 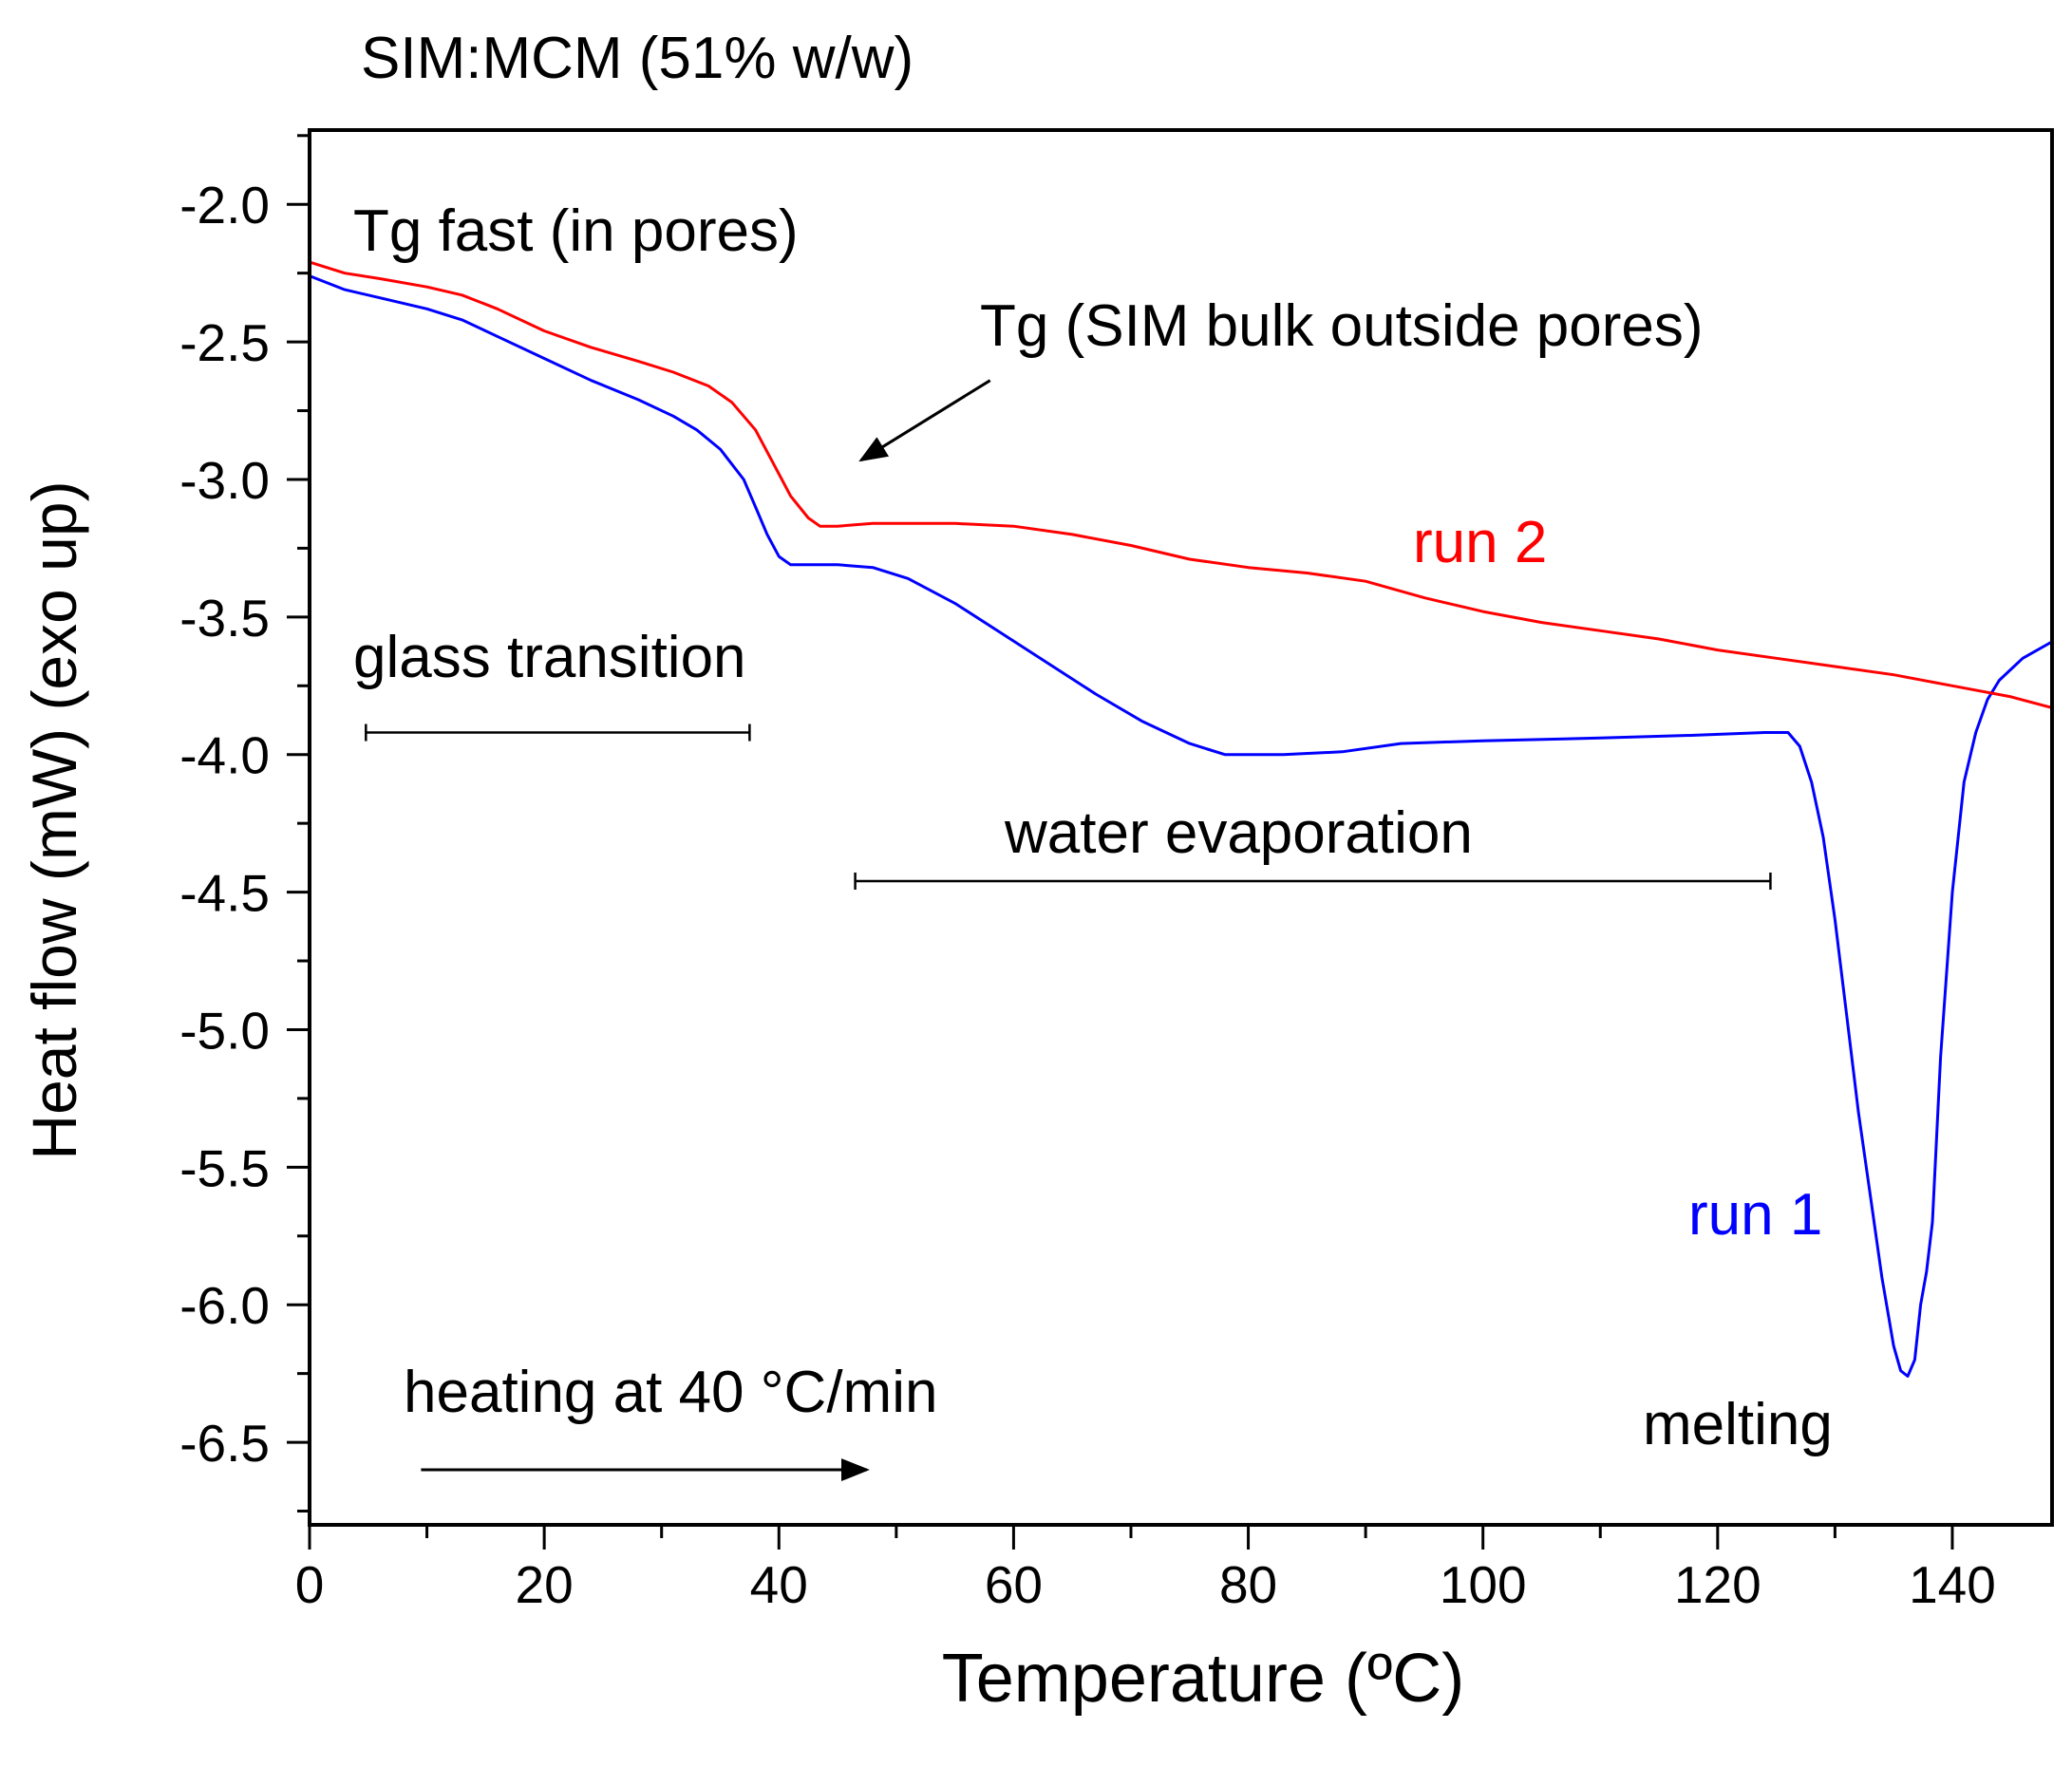 What do you see at coordinates (1014, 1584) in the screenshot?
I see `x-tick-label: 60` at bounding box center [1014, 1584].